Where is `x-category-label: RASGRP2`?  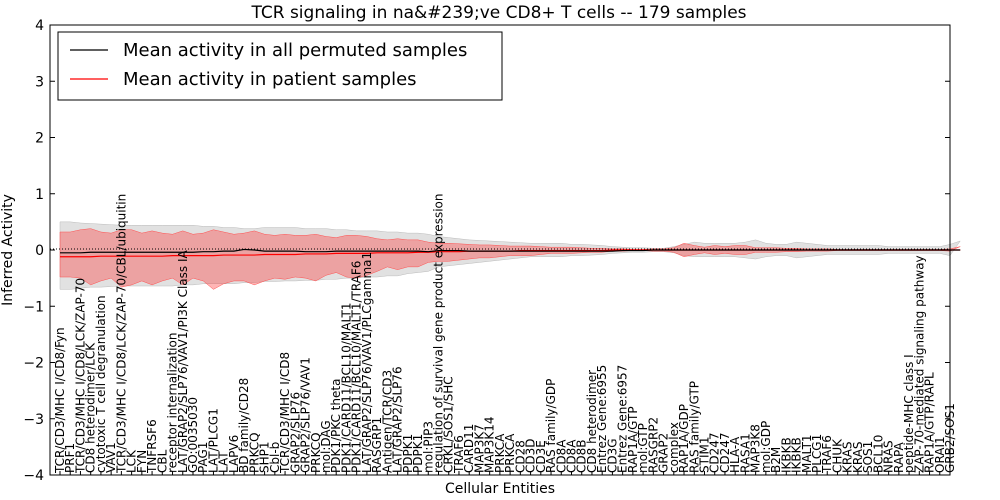 x-category-label: RASGRP2 is located at coordinates (653, 445).